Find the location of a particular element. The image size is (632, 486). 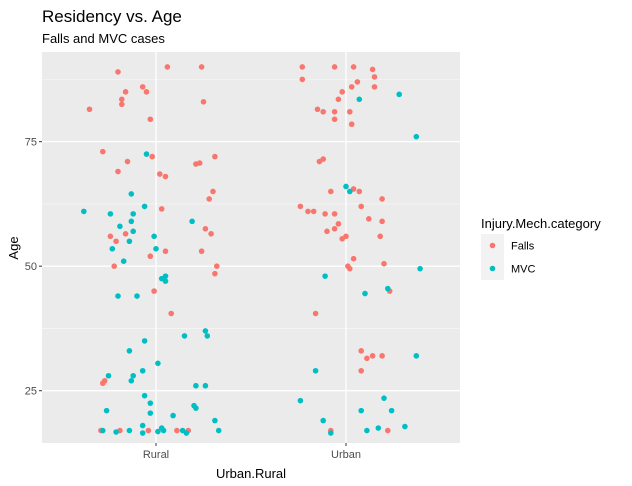

legend-title: Injury.Mech.category is located at coordinates (541, 223).